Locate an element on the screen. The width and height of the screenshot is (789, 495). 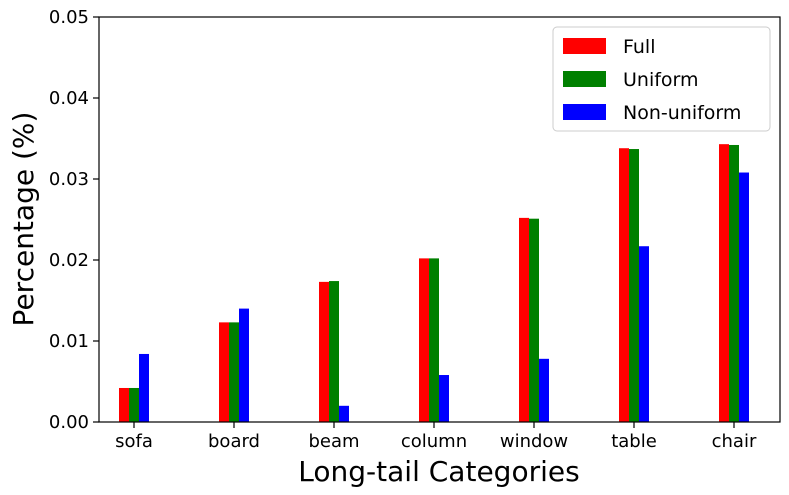
bar-full-column is located at coordinates (424, 340).